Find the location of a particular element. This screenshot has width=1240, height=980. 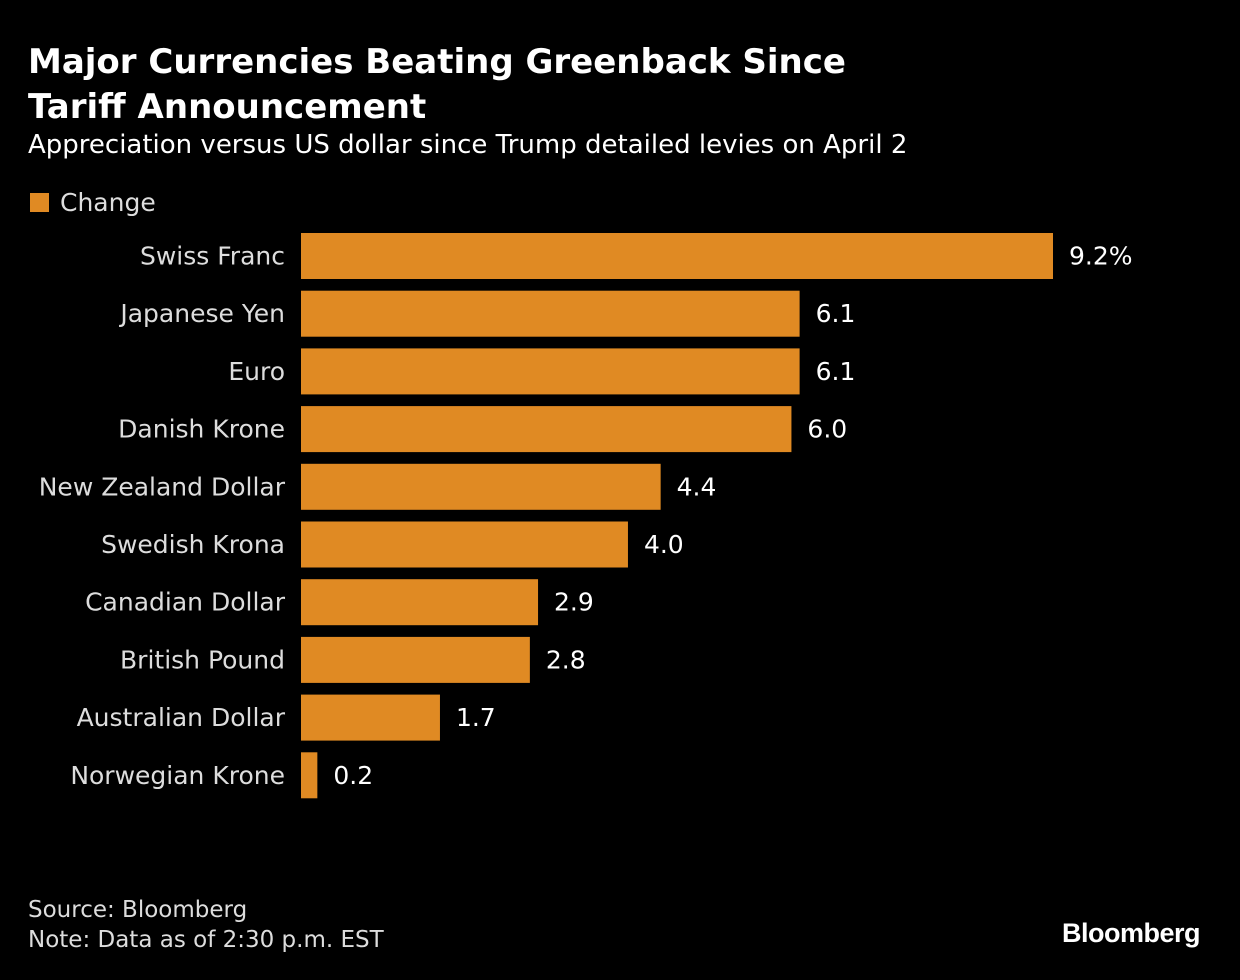

category-label: Australian Dollar is located at coordinates (181, 717).